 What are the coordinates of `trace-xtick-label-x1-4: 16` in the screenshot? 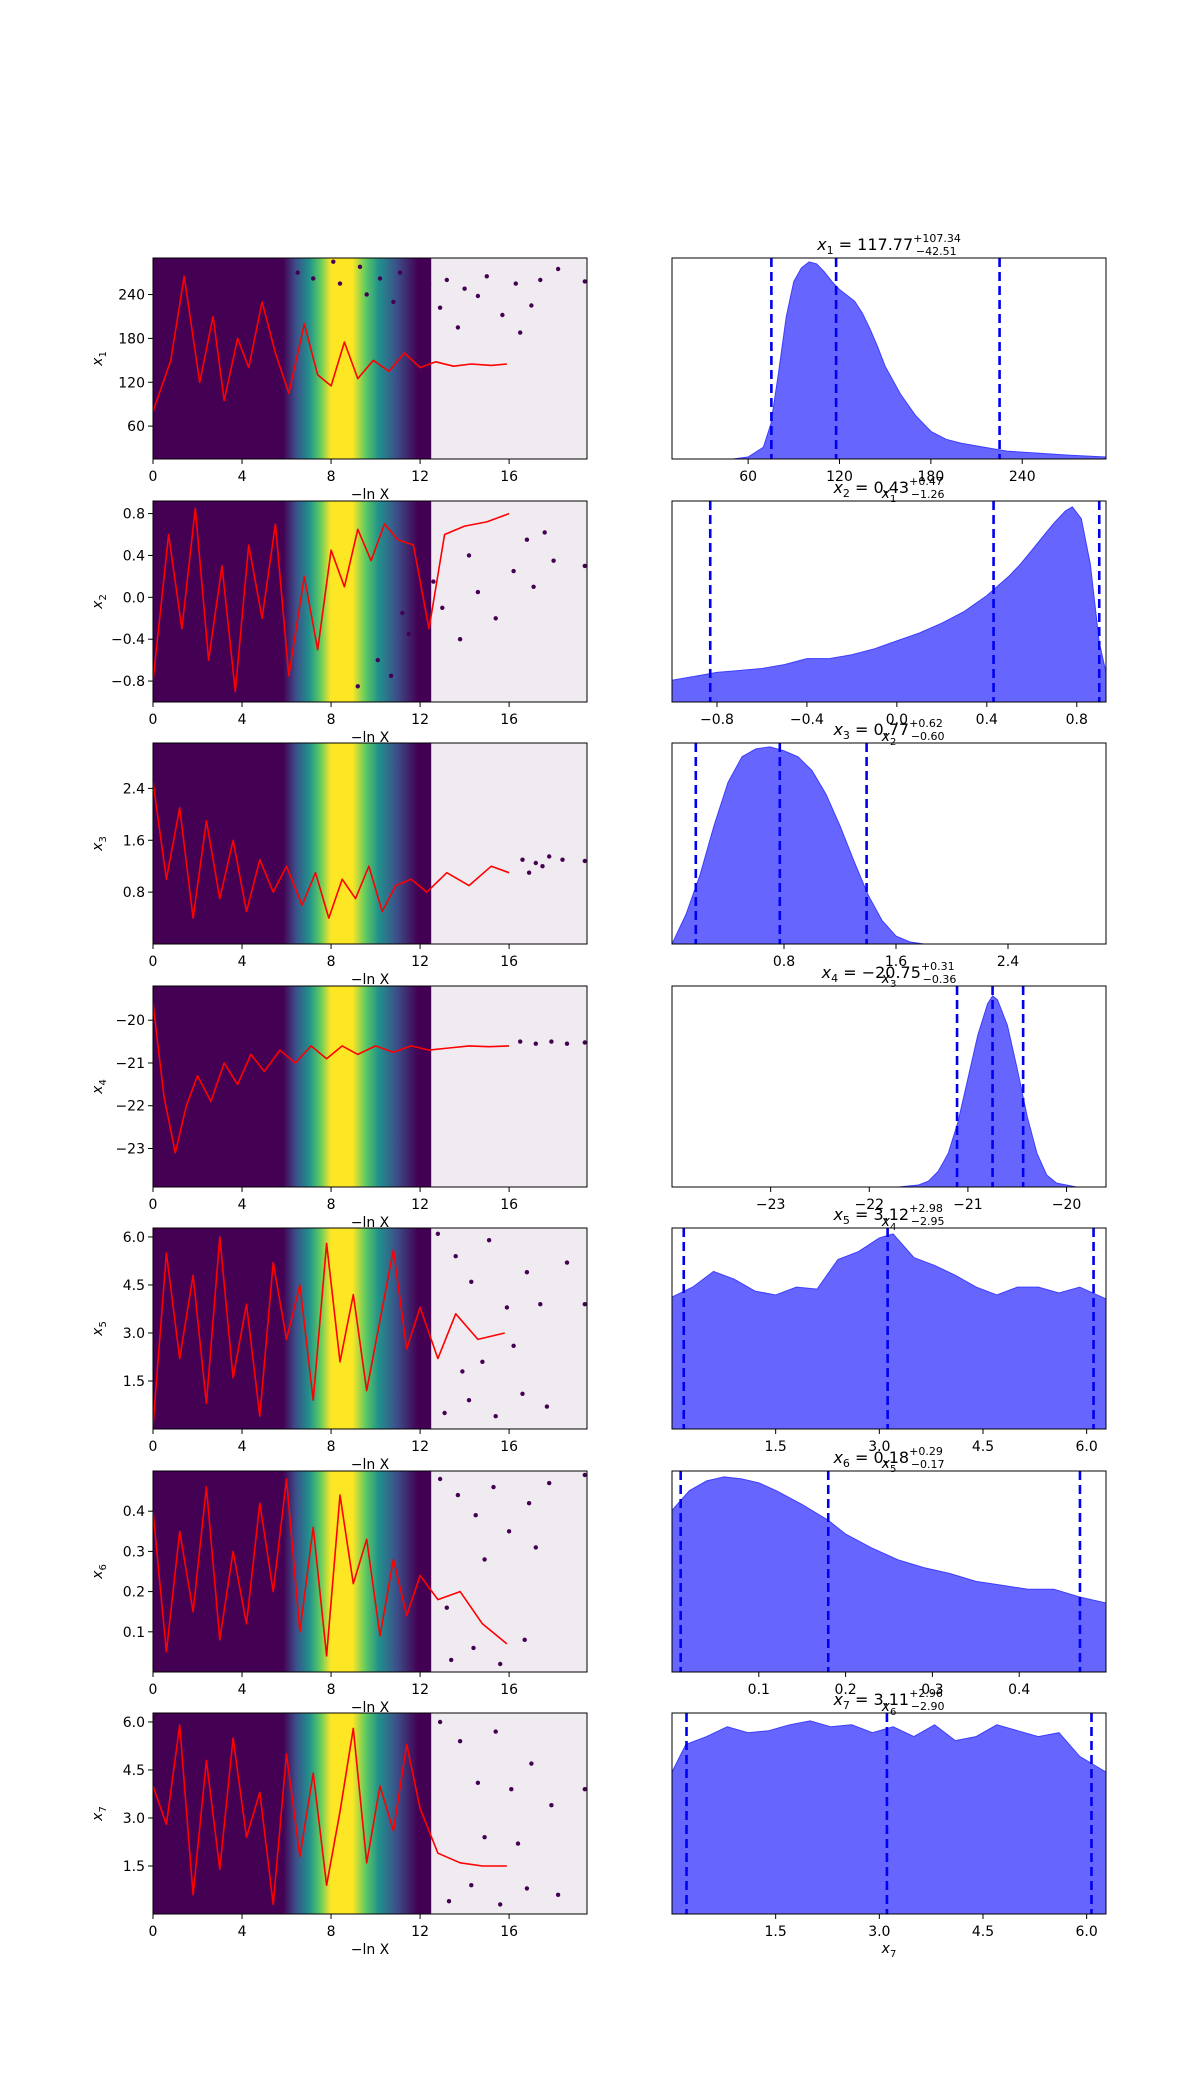 It's located at (509, 477).